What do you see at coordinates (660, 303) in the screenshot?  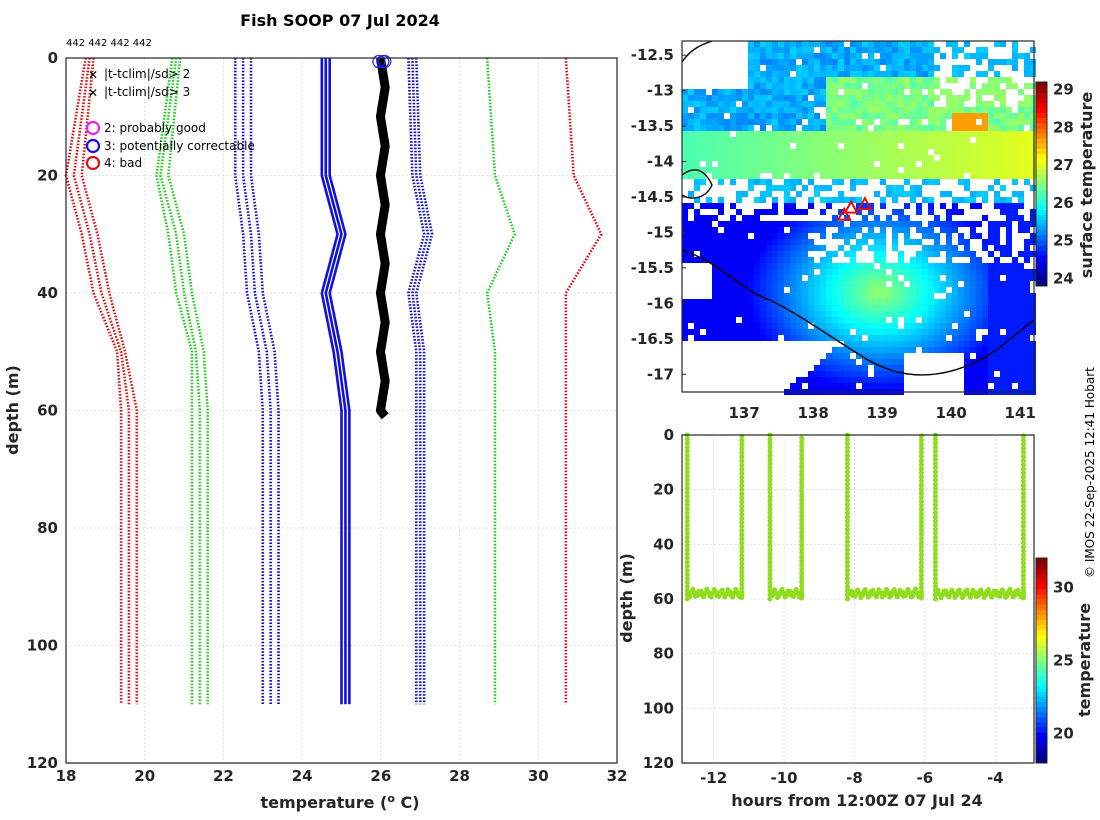 I see `map-y-tick-label: -16` at bounding box center [660, 303].